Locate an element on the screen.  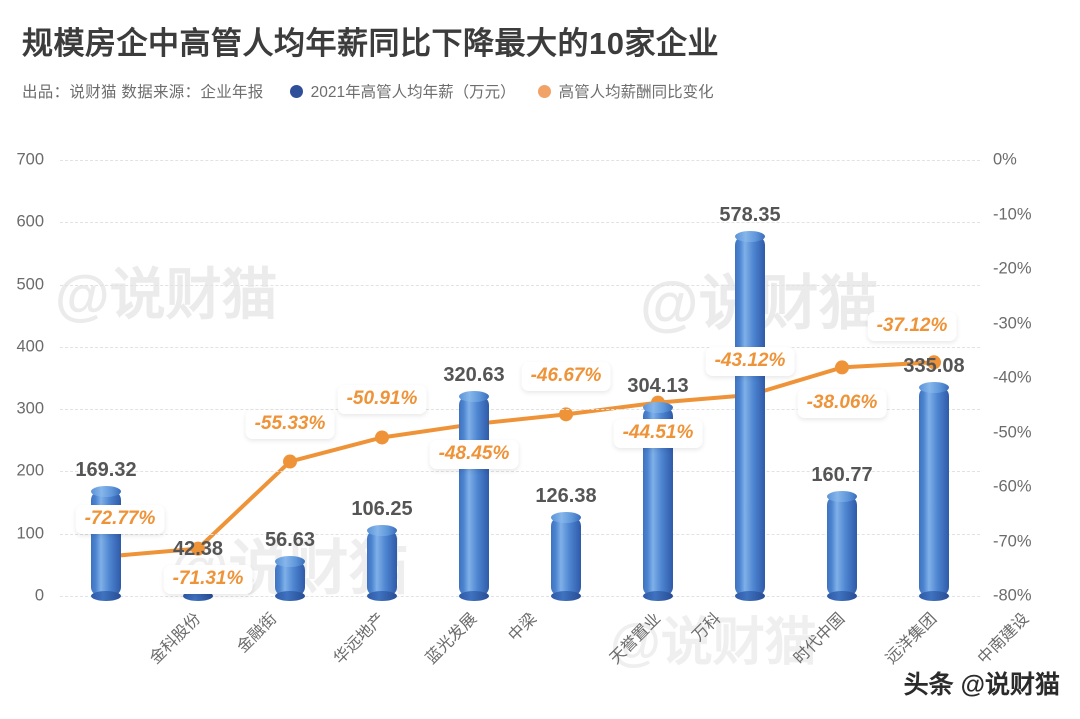
x-tick-天誉置业: 天誉置业 is located at coordinates (635, 639).